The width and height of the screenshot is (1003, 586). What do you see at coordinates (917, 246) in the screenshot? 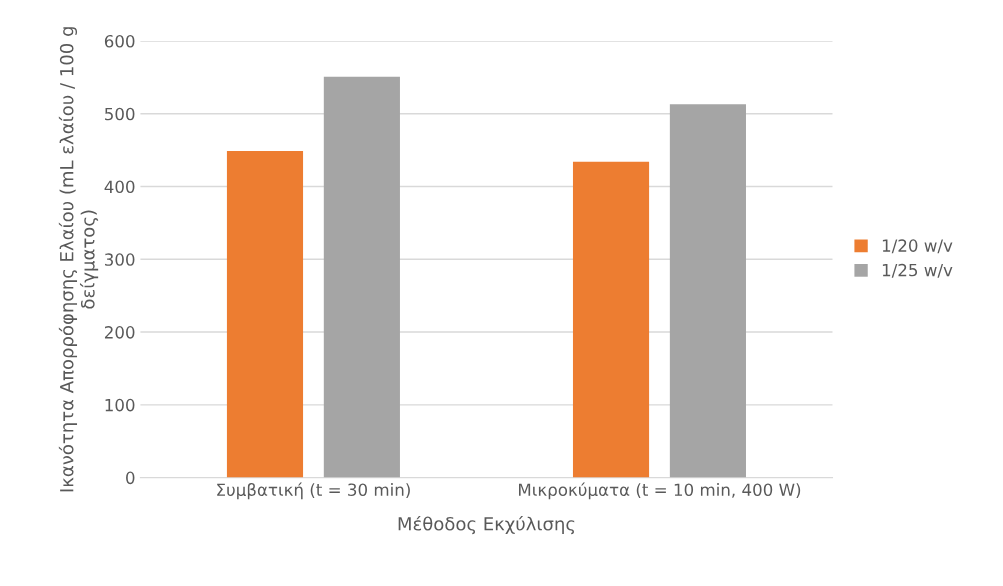
I see `legend-label: 1/20 w/v` at bounding box center [917, 246].